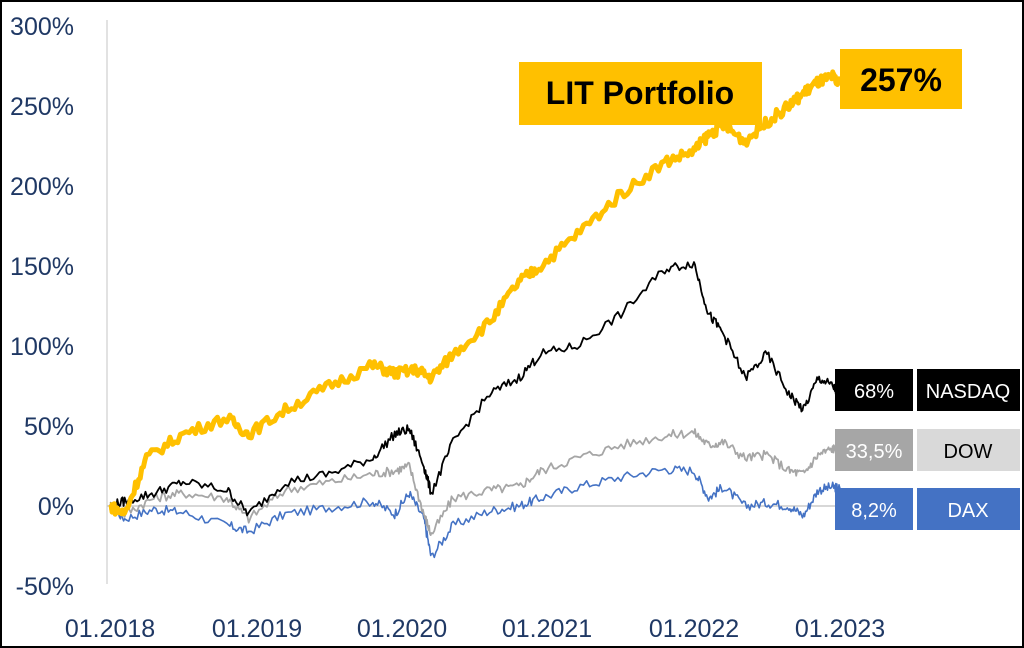  What do you see at coordinates (42, 267) in the screenshot?
I see `y-tick-label: 150%` at bounding box center [42, 267].